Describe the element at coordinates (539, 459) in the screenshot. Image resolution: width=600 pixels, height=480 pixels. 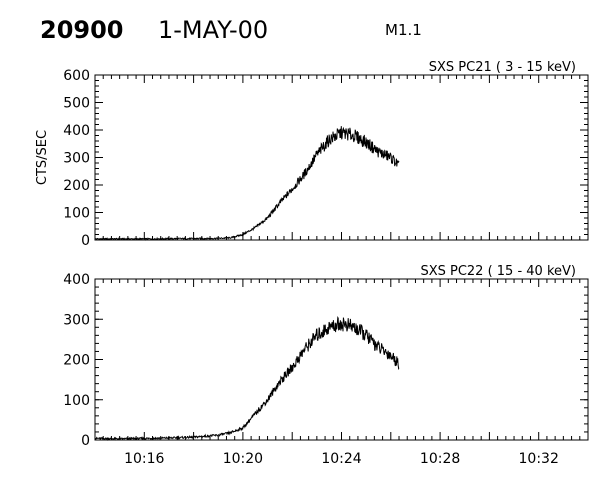
I see `x-tick-label: 10:32` at that location.